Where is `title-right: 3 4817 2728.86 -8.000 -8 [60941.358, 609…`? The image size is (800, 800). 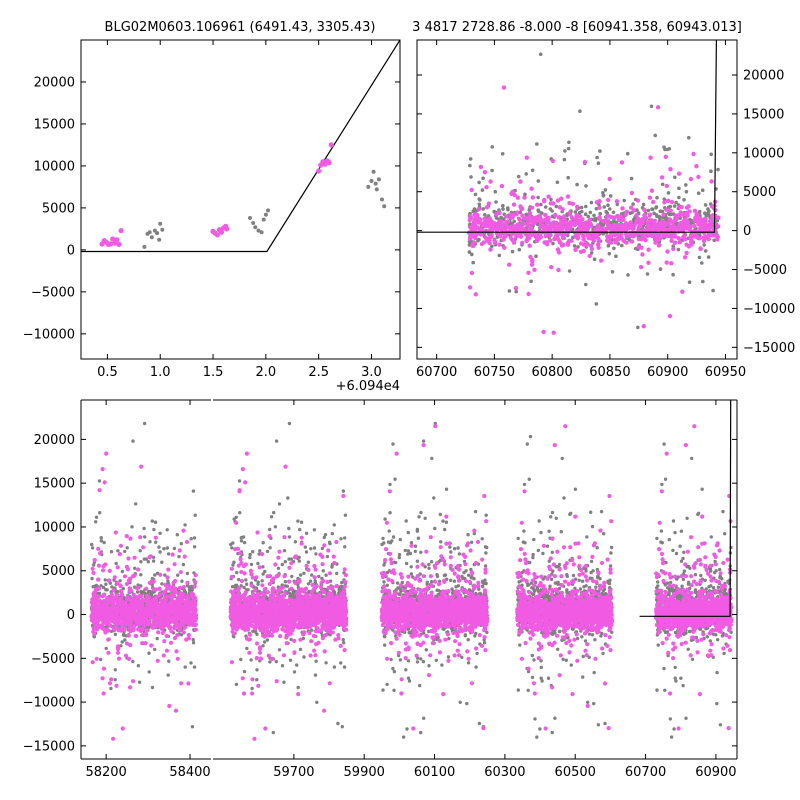
title-right: 3 4817 2728.86 -8.000 -8 [60941.358, 609… is located at coordinates (577, 27).